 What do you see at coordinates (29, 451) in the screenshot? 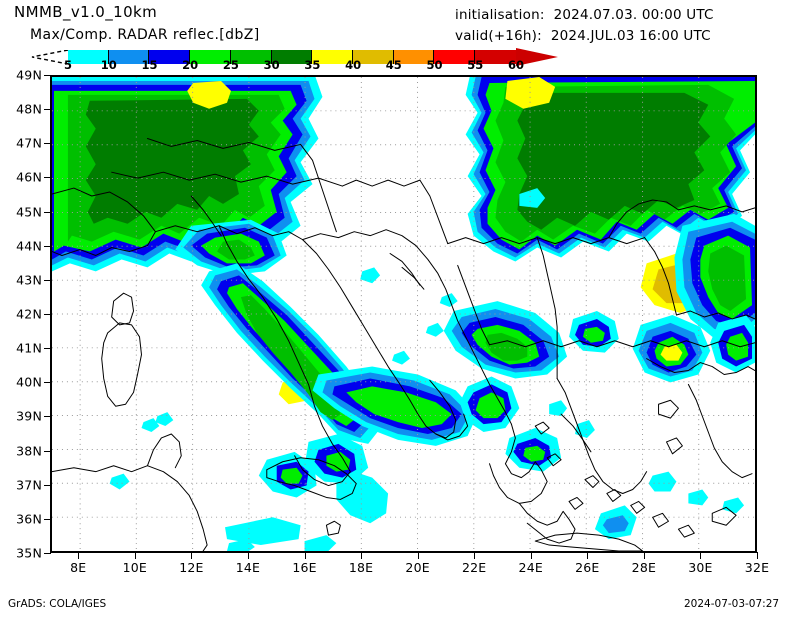
I see `y-axis-label-38N: 38N` at bounding box center [29, 451].